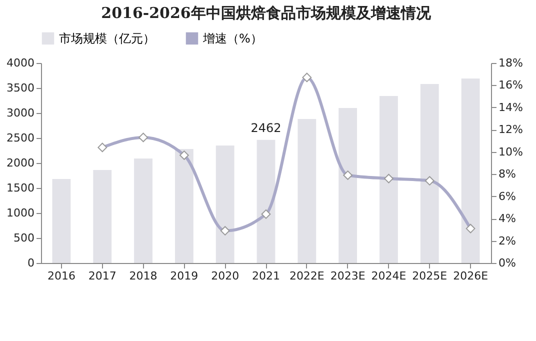  What do you see at coordinates (510, 85) in the screenshot?
I see `y2-tick-label: 16%` at bounding box center [510, 85].